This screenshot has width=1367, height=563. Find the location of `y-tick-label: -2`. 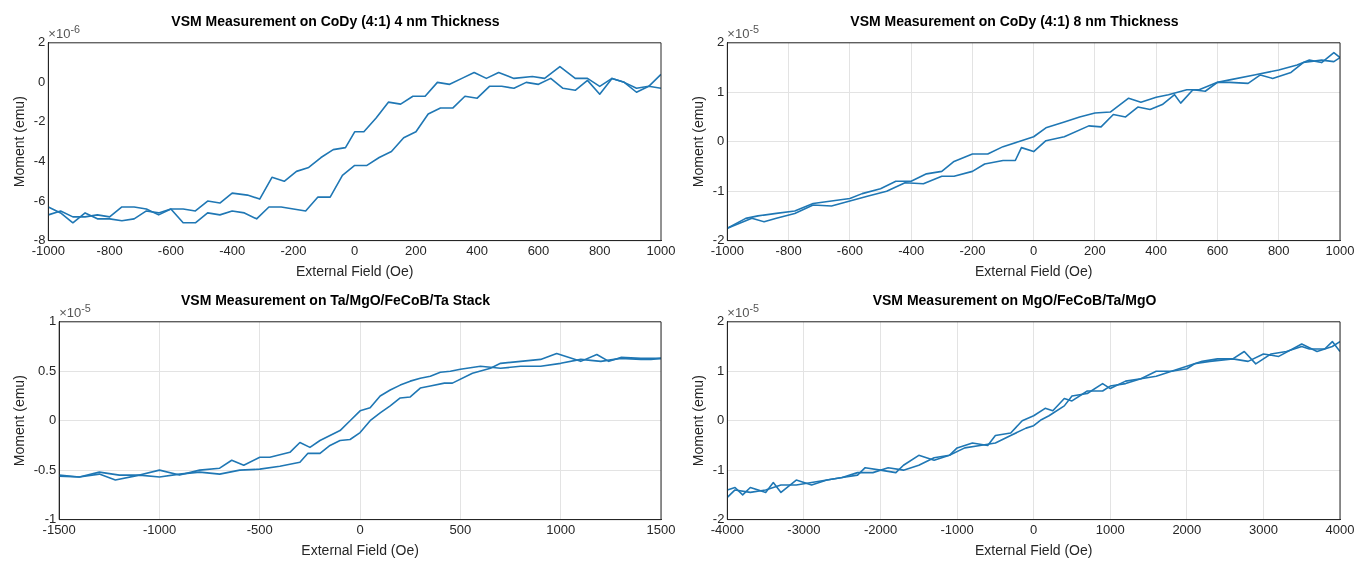

y-tick-label: -2 is located at coordinates (39, 121).